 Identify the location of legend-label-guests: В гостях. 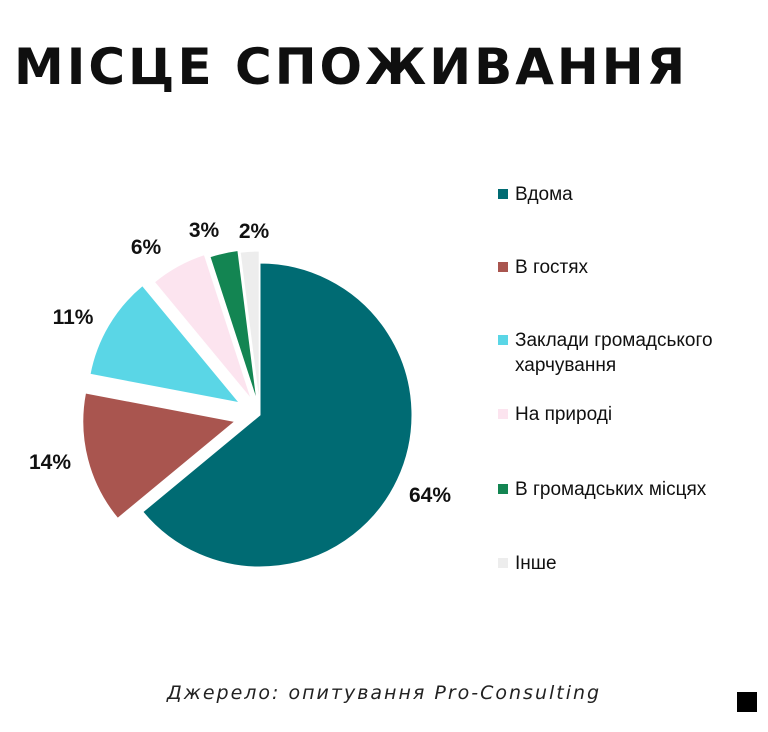
(552, 267).